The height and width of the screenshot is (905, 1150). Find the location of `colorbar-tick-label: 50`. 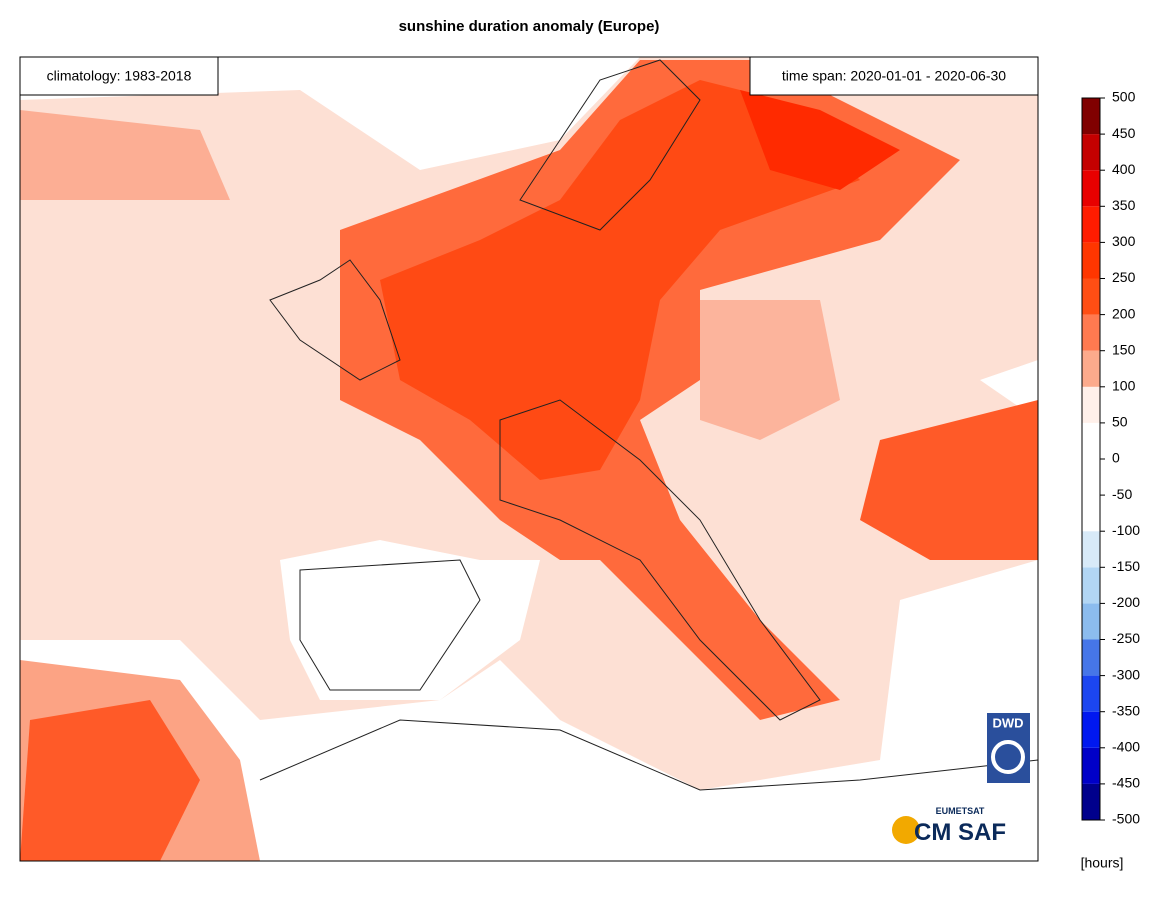

colorbar-tick-label: 50 is located at coordinates (1120, 422).